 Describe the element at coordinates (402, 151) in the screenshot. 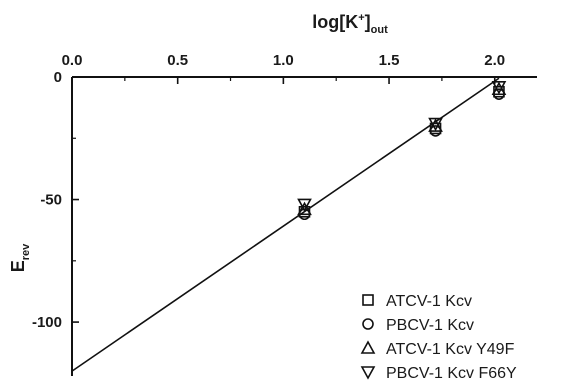

I see `marker-layer` at that location.